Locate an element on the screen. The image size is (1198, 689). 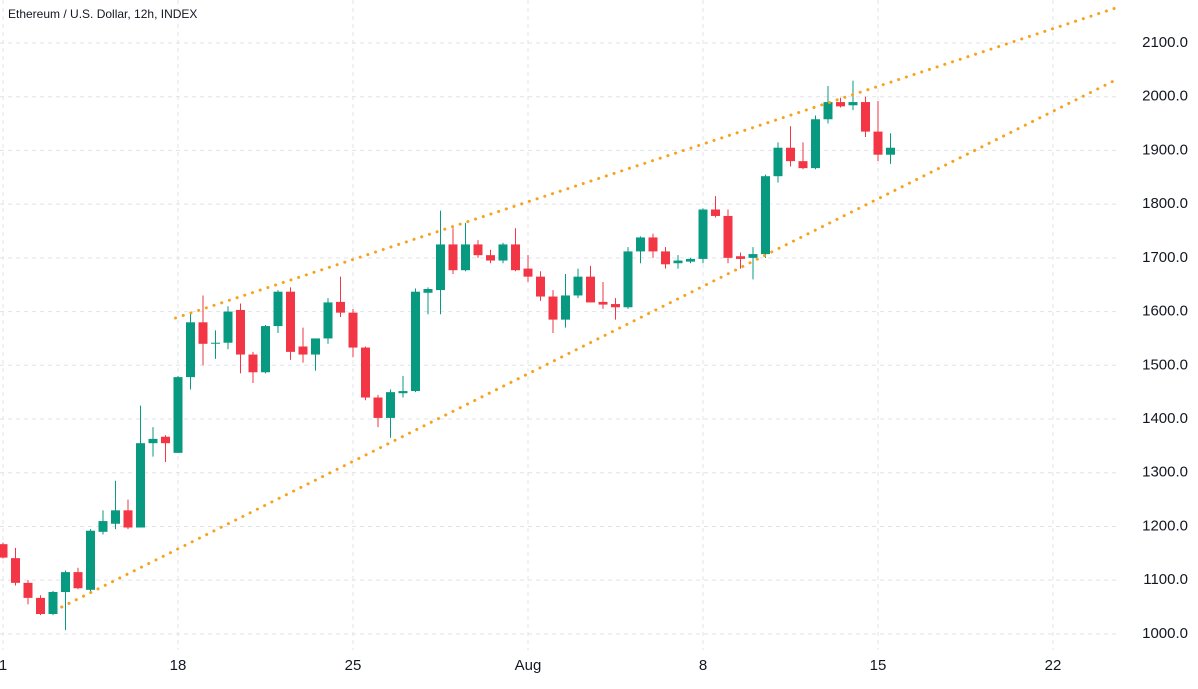
x-tick-label: 25 is located at coordinates (353, 665).